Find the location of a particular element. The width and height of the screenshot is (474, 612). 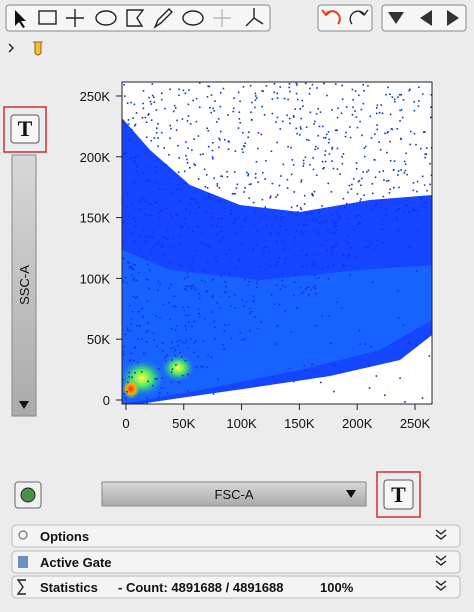

x-parameter-dropdown is located at coordinates (234, 494).